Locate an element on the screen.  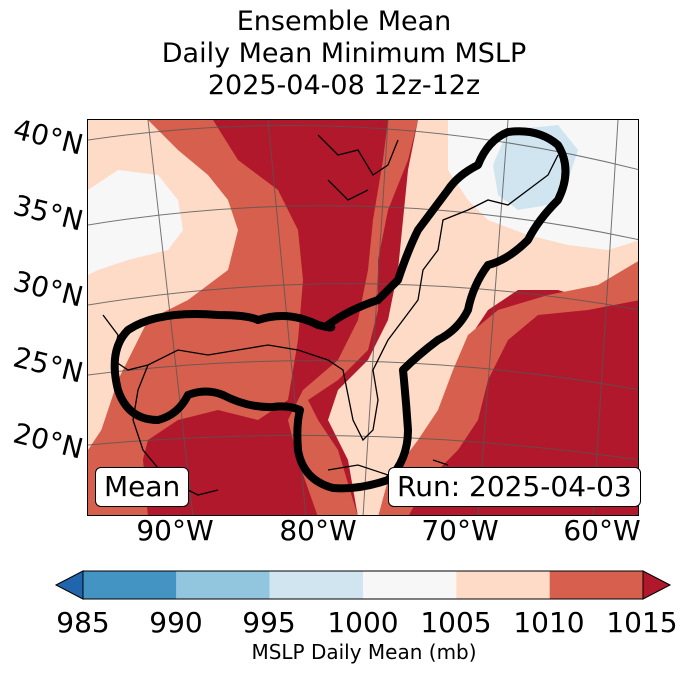
title-line-1: Ensemble Mean is located at coordinates (344, 21).